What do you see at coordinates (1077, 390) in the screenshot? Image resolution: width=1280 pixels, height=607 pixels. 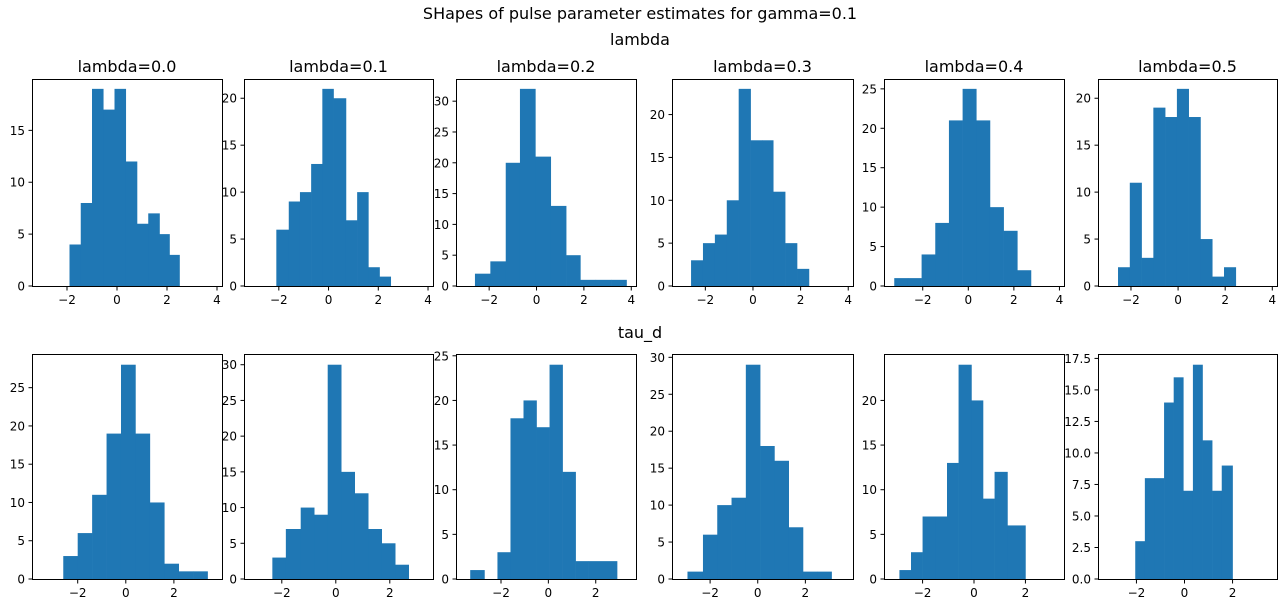 I see `y-tick-label: 15.0` at bounding box center [1077, 390].